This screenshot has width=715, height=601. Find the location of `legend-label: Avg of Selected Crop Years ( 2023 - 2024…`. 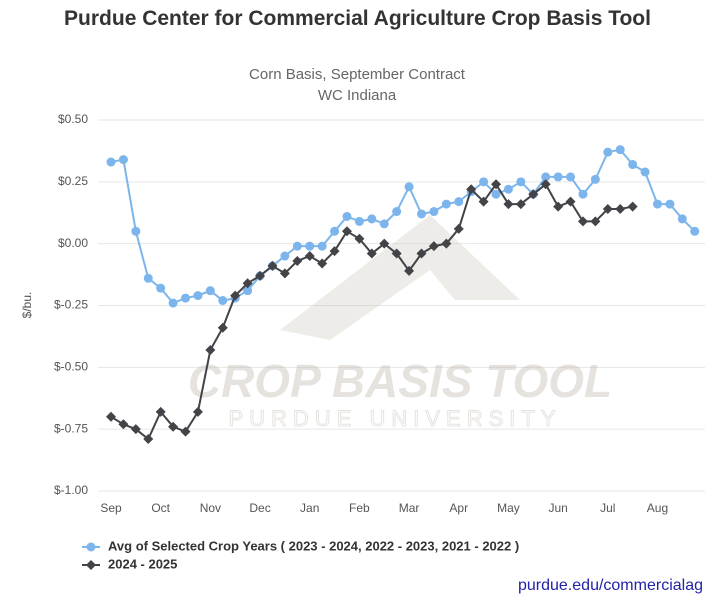

legend-label: Avg of Selected Crop Years ( 2023 - 2024… is located at coordinates (313, 545).